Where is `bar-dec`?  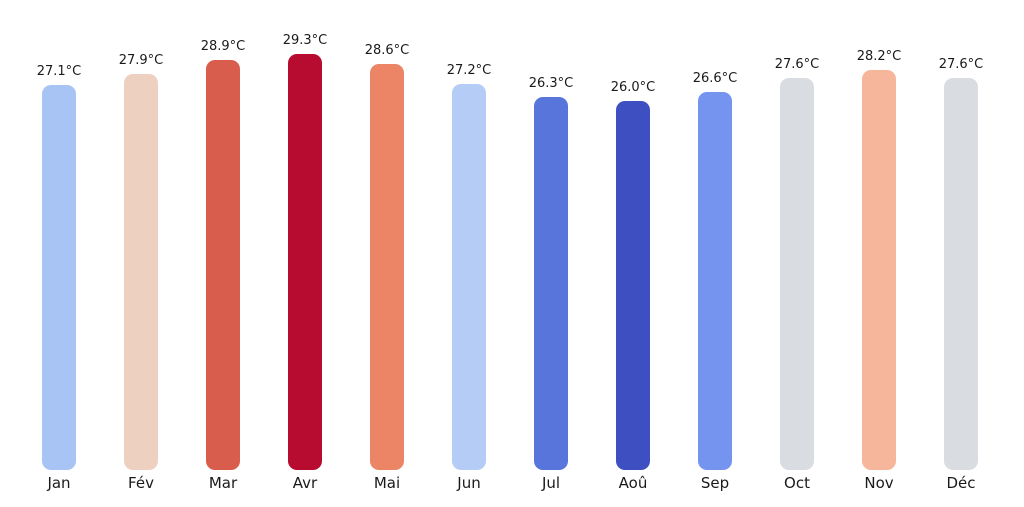 bar-dec is located at coordinates (961, 274).